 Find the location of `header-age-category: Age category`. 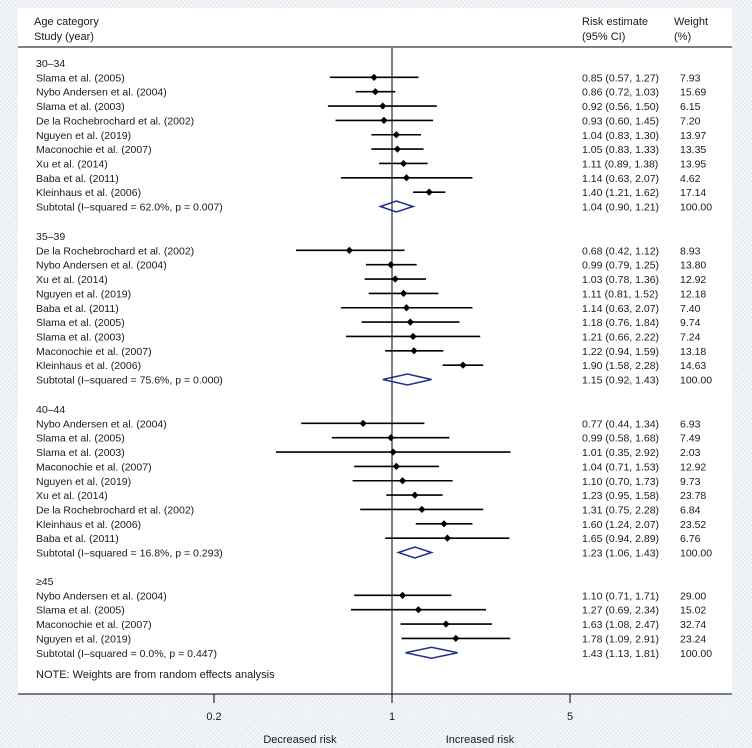

header-age-category: Age category is located at coordinates (66, 22).